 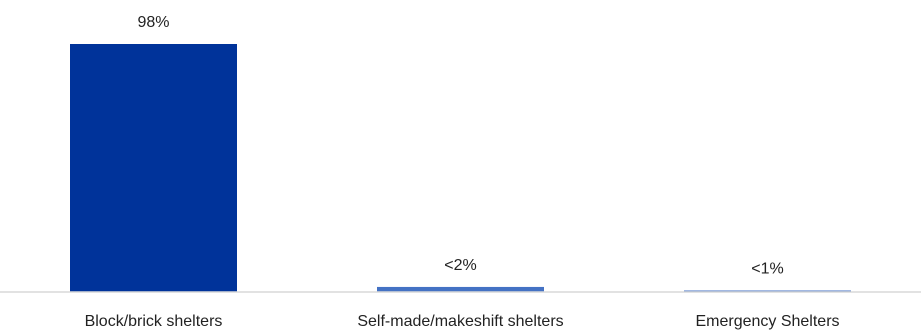 What do you see at coordinates (460, 265) in the screenshot?
I see `data-label-self-made-makeshift-shelters: <2%` at bounding box center [460, 265].